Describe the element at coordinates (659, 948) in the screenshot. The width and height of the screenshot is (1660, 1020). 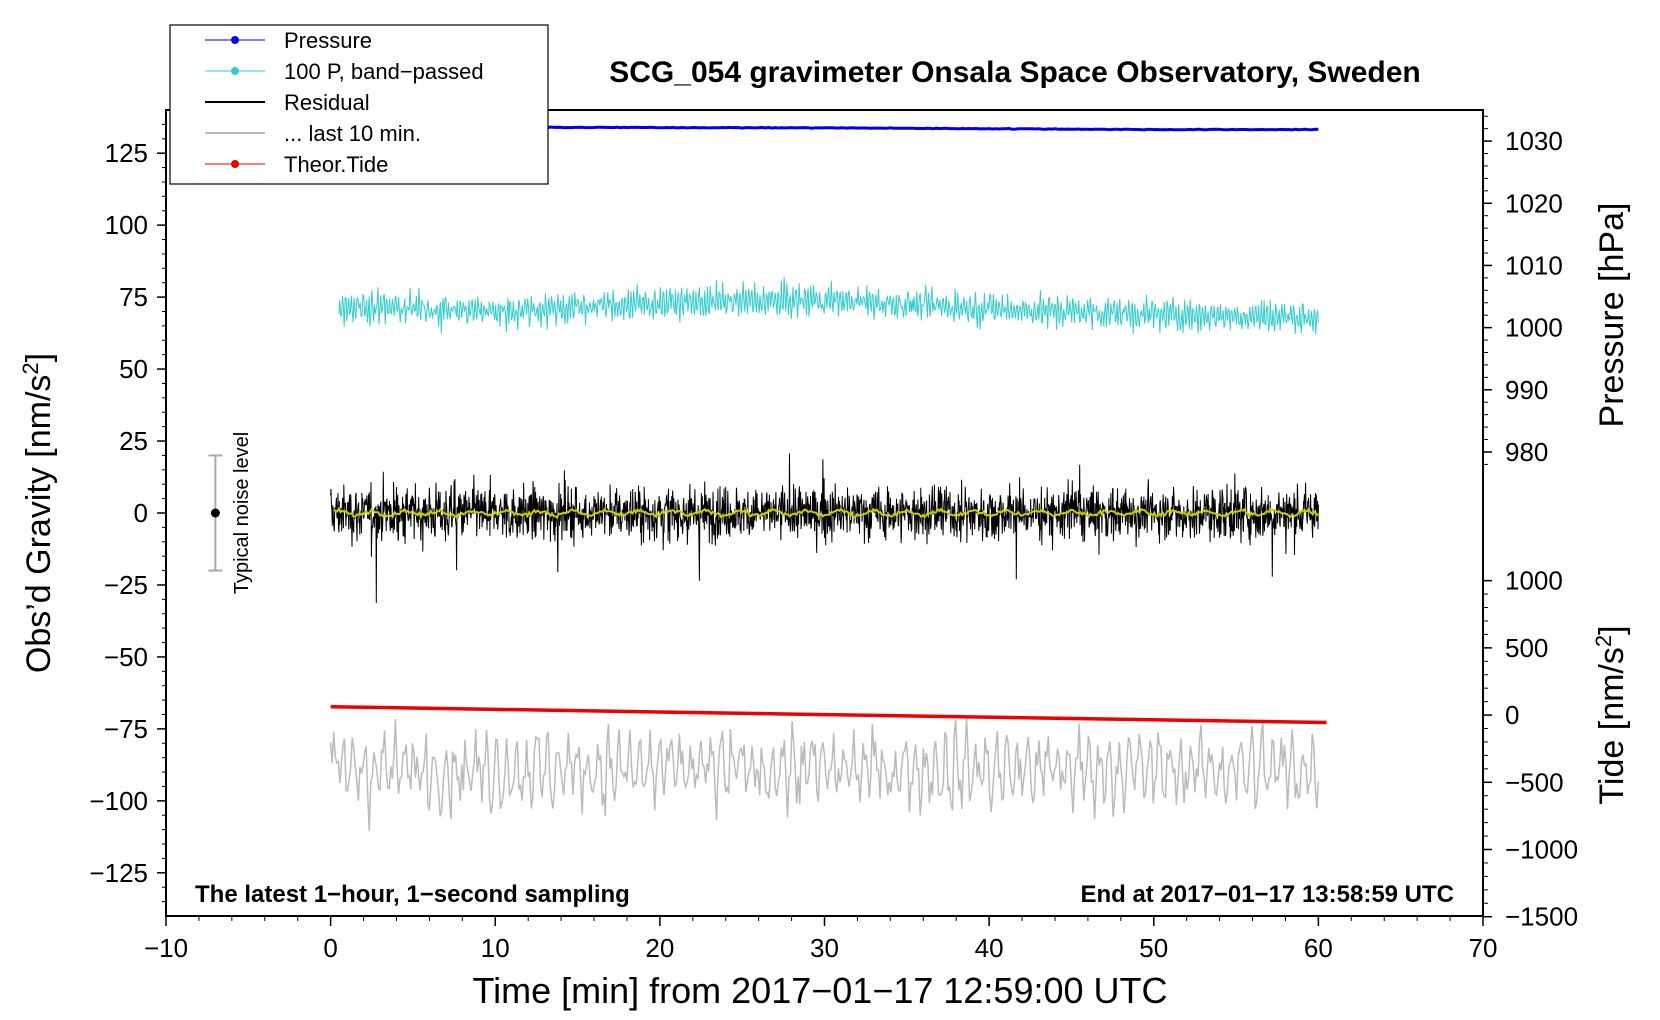
I see `x-tick-label: 20` at that location.